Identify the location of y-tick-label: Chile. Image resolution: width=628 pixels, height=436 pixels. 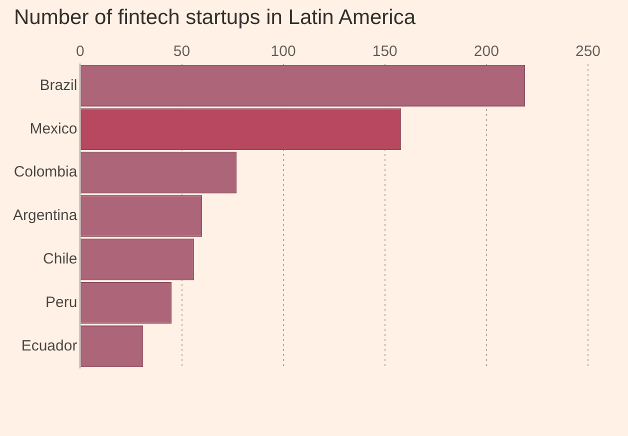
(60, 259).